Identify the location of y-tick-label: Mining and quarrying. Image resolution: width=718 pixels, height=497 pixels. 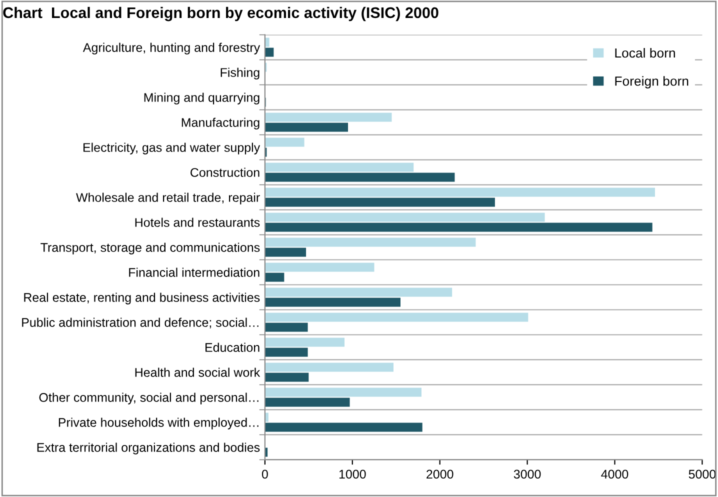
(202, 98).